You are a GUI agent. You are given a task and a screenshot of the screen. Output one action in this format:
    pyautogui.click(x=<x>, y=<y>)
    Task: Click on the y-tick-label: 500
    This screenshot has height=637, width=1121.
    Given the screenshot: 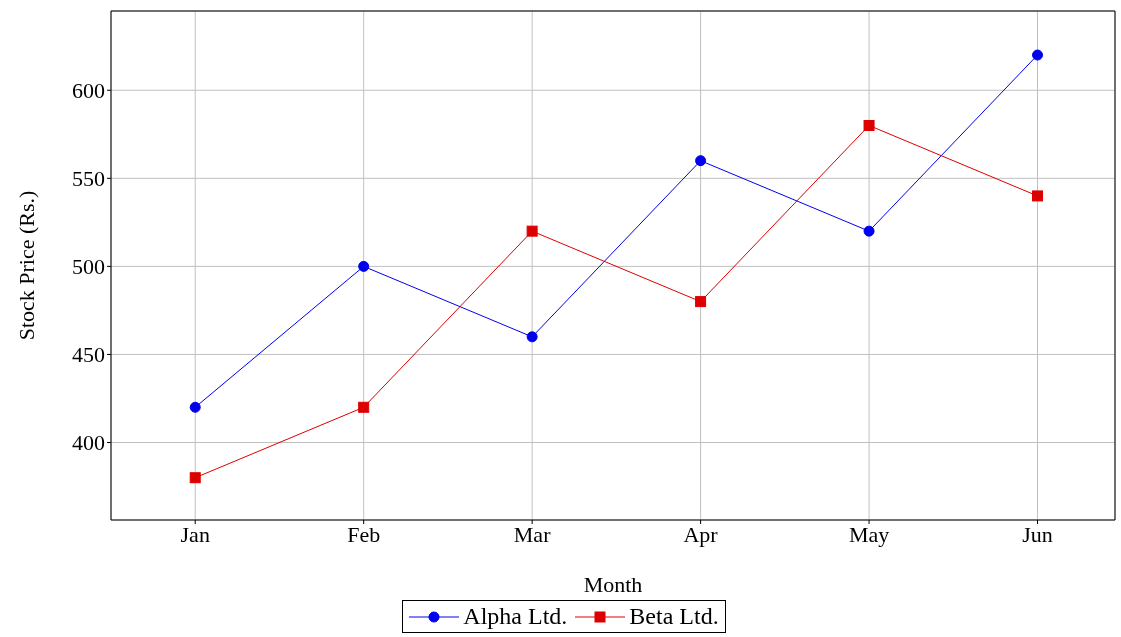 What is the action you would take?
    pyautogui.click(x=88, y=267)
    